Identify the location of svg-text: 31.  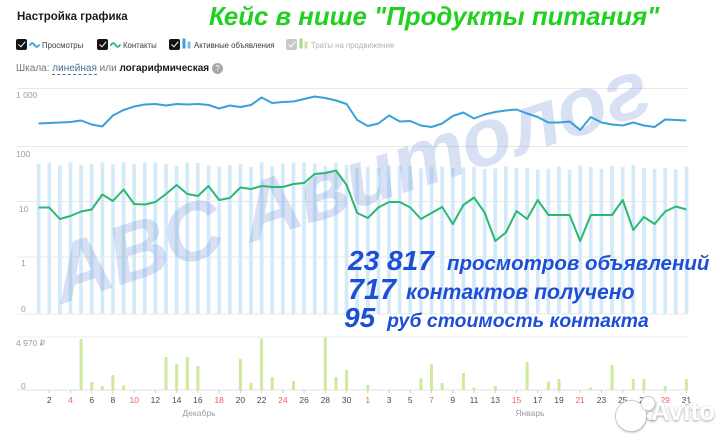
(687, 400).